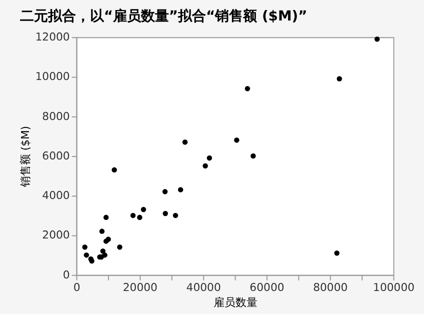 Image resolution: width=424 pixels, height=333 pixels. What do you see at coordinates (164, 15) in the screenshot?
I see `chart-title: 二元拟合，以“雇员数量”拟合“销售额 ($M)”` at bounding box center [164, 15].